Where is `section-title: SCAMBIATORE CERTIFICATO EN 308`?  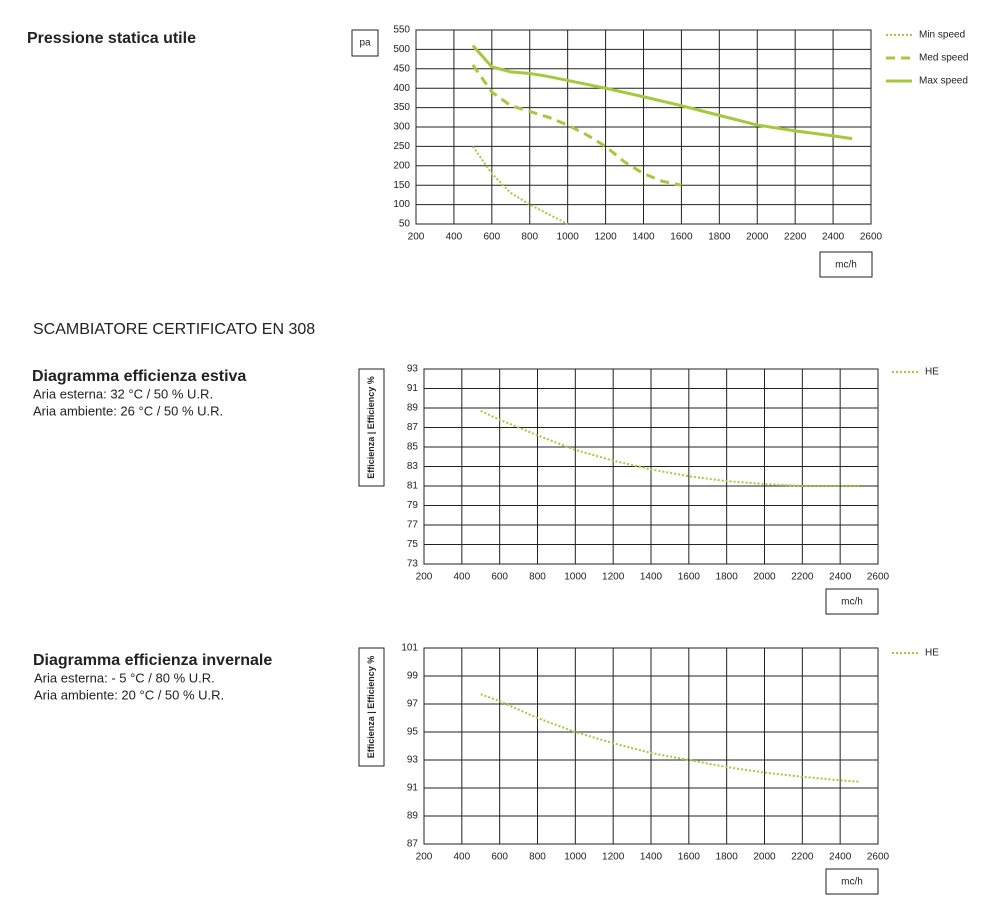 section-title: SCAMBIATORE CERTIFICATO EN 308 is located at coordinates (174, 329).